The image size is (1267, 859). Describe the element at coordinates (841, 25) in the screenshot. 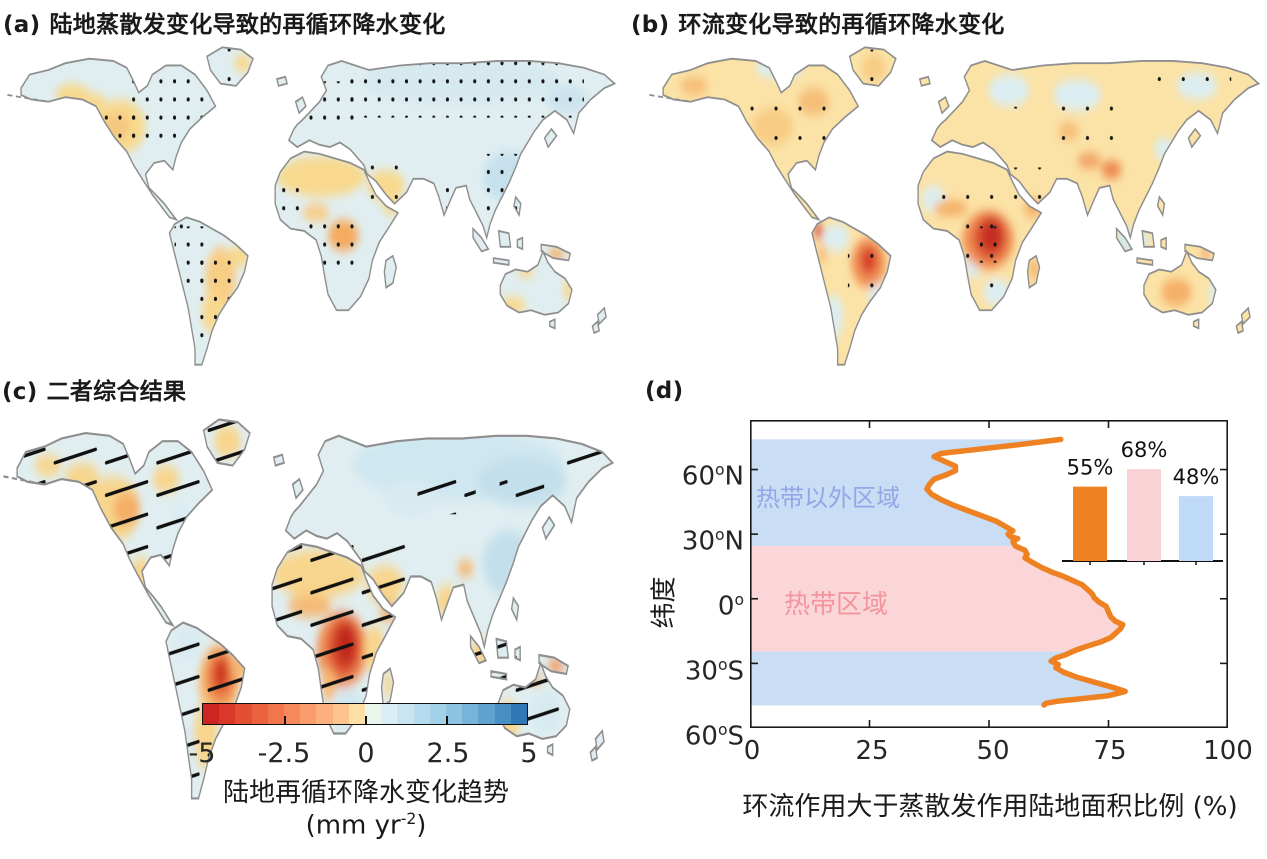

I see `panel-b-title-text: 环流变化导致的再循环降水变化` at that location.